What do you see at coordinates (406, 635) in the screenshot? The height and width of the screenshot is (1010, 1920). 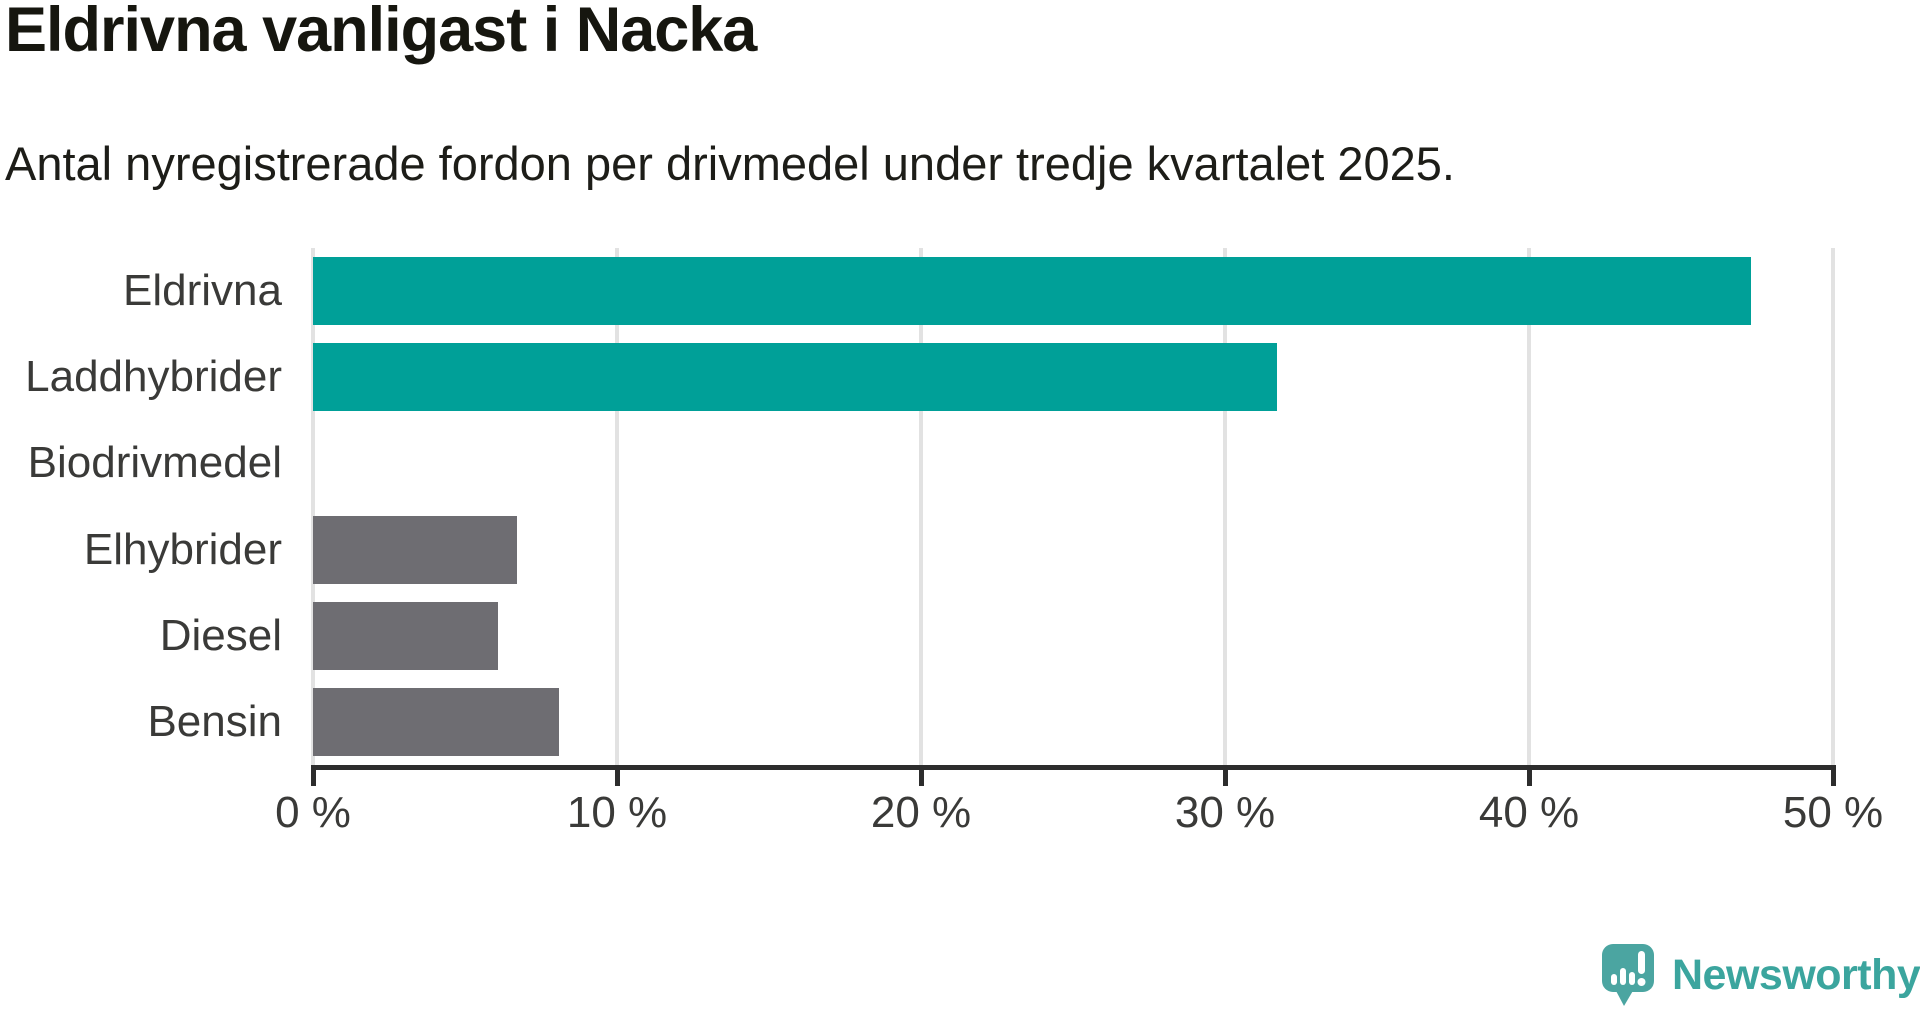 I see `bar-diesel` at bounding box center [406, 635].